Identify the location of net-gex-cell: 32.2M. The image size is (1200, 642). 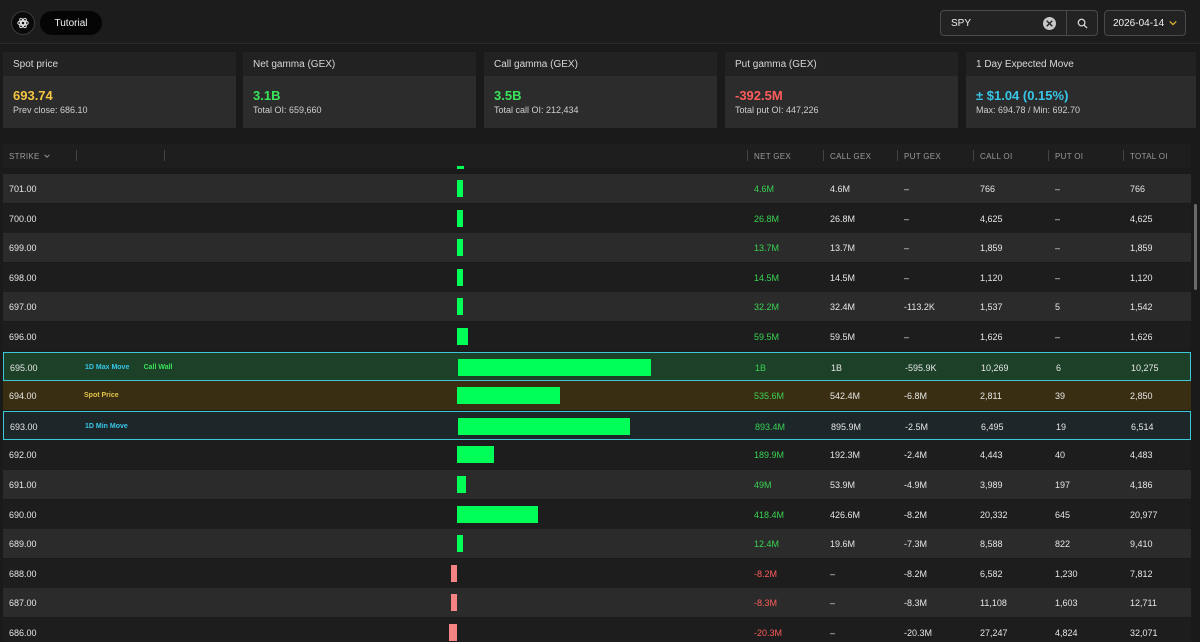
(767, 307).